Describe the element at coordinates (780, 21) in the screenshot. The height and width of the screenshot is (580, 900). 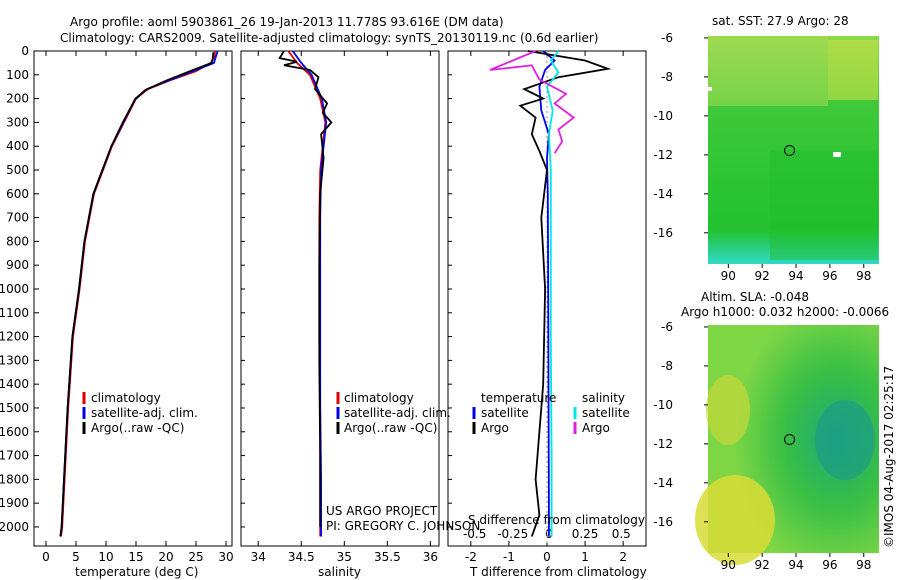
I see `sst-map-title: sat. SST: 27.9 Argo: 28` at that location.